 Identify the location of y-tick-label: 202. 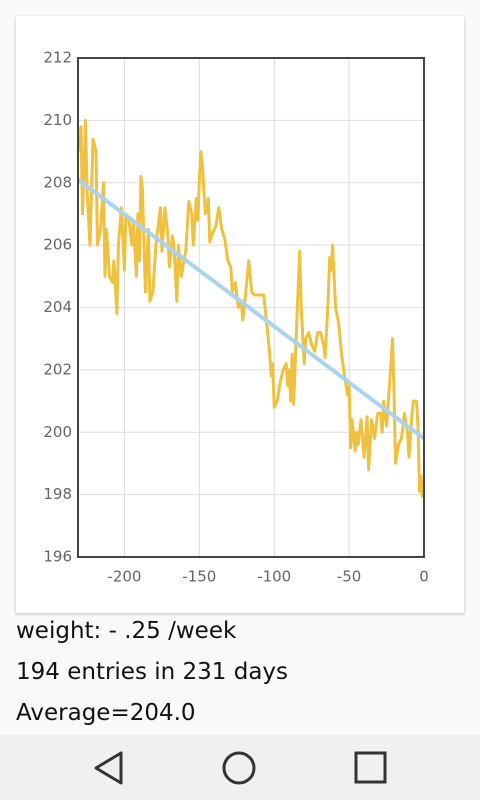
(57, 369).